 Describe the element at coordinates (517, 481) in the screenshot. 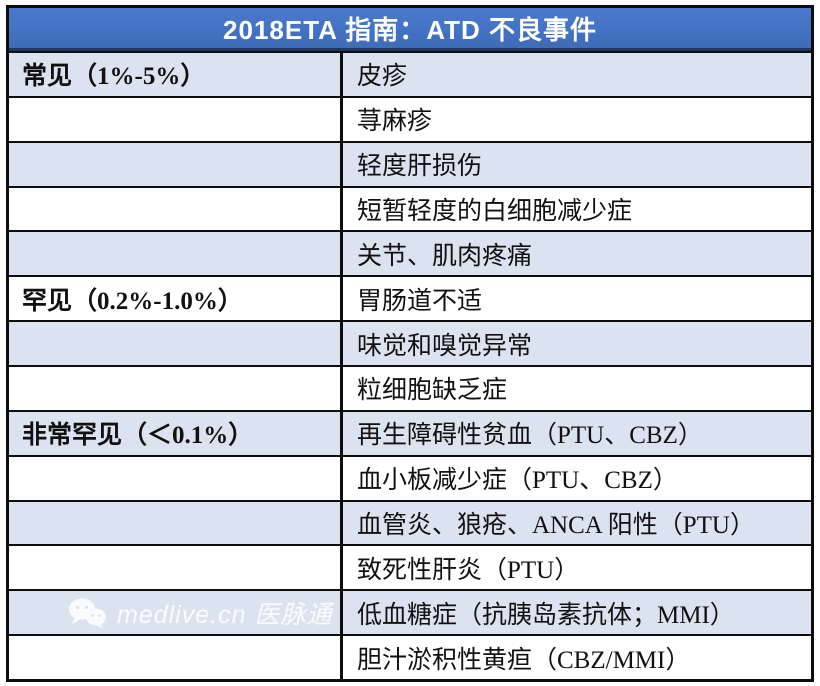

I see `event-cell: 血小板减少症（PTU、CBZ）` at that location.